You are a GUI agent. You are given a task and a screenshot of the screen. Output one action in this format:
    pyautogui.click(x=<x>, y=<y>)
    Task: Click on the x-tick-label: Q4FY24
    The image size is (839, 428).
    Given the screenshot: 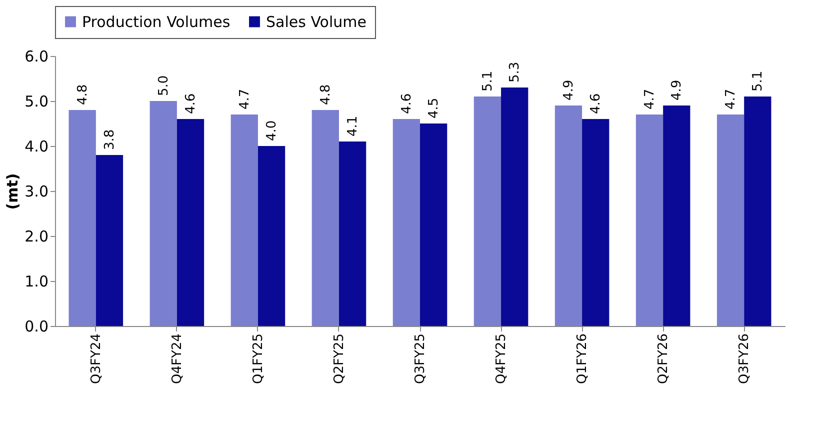 What is the action you would take?
    pyautogui.click(x=177, y=359)
    